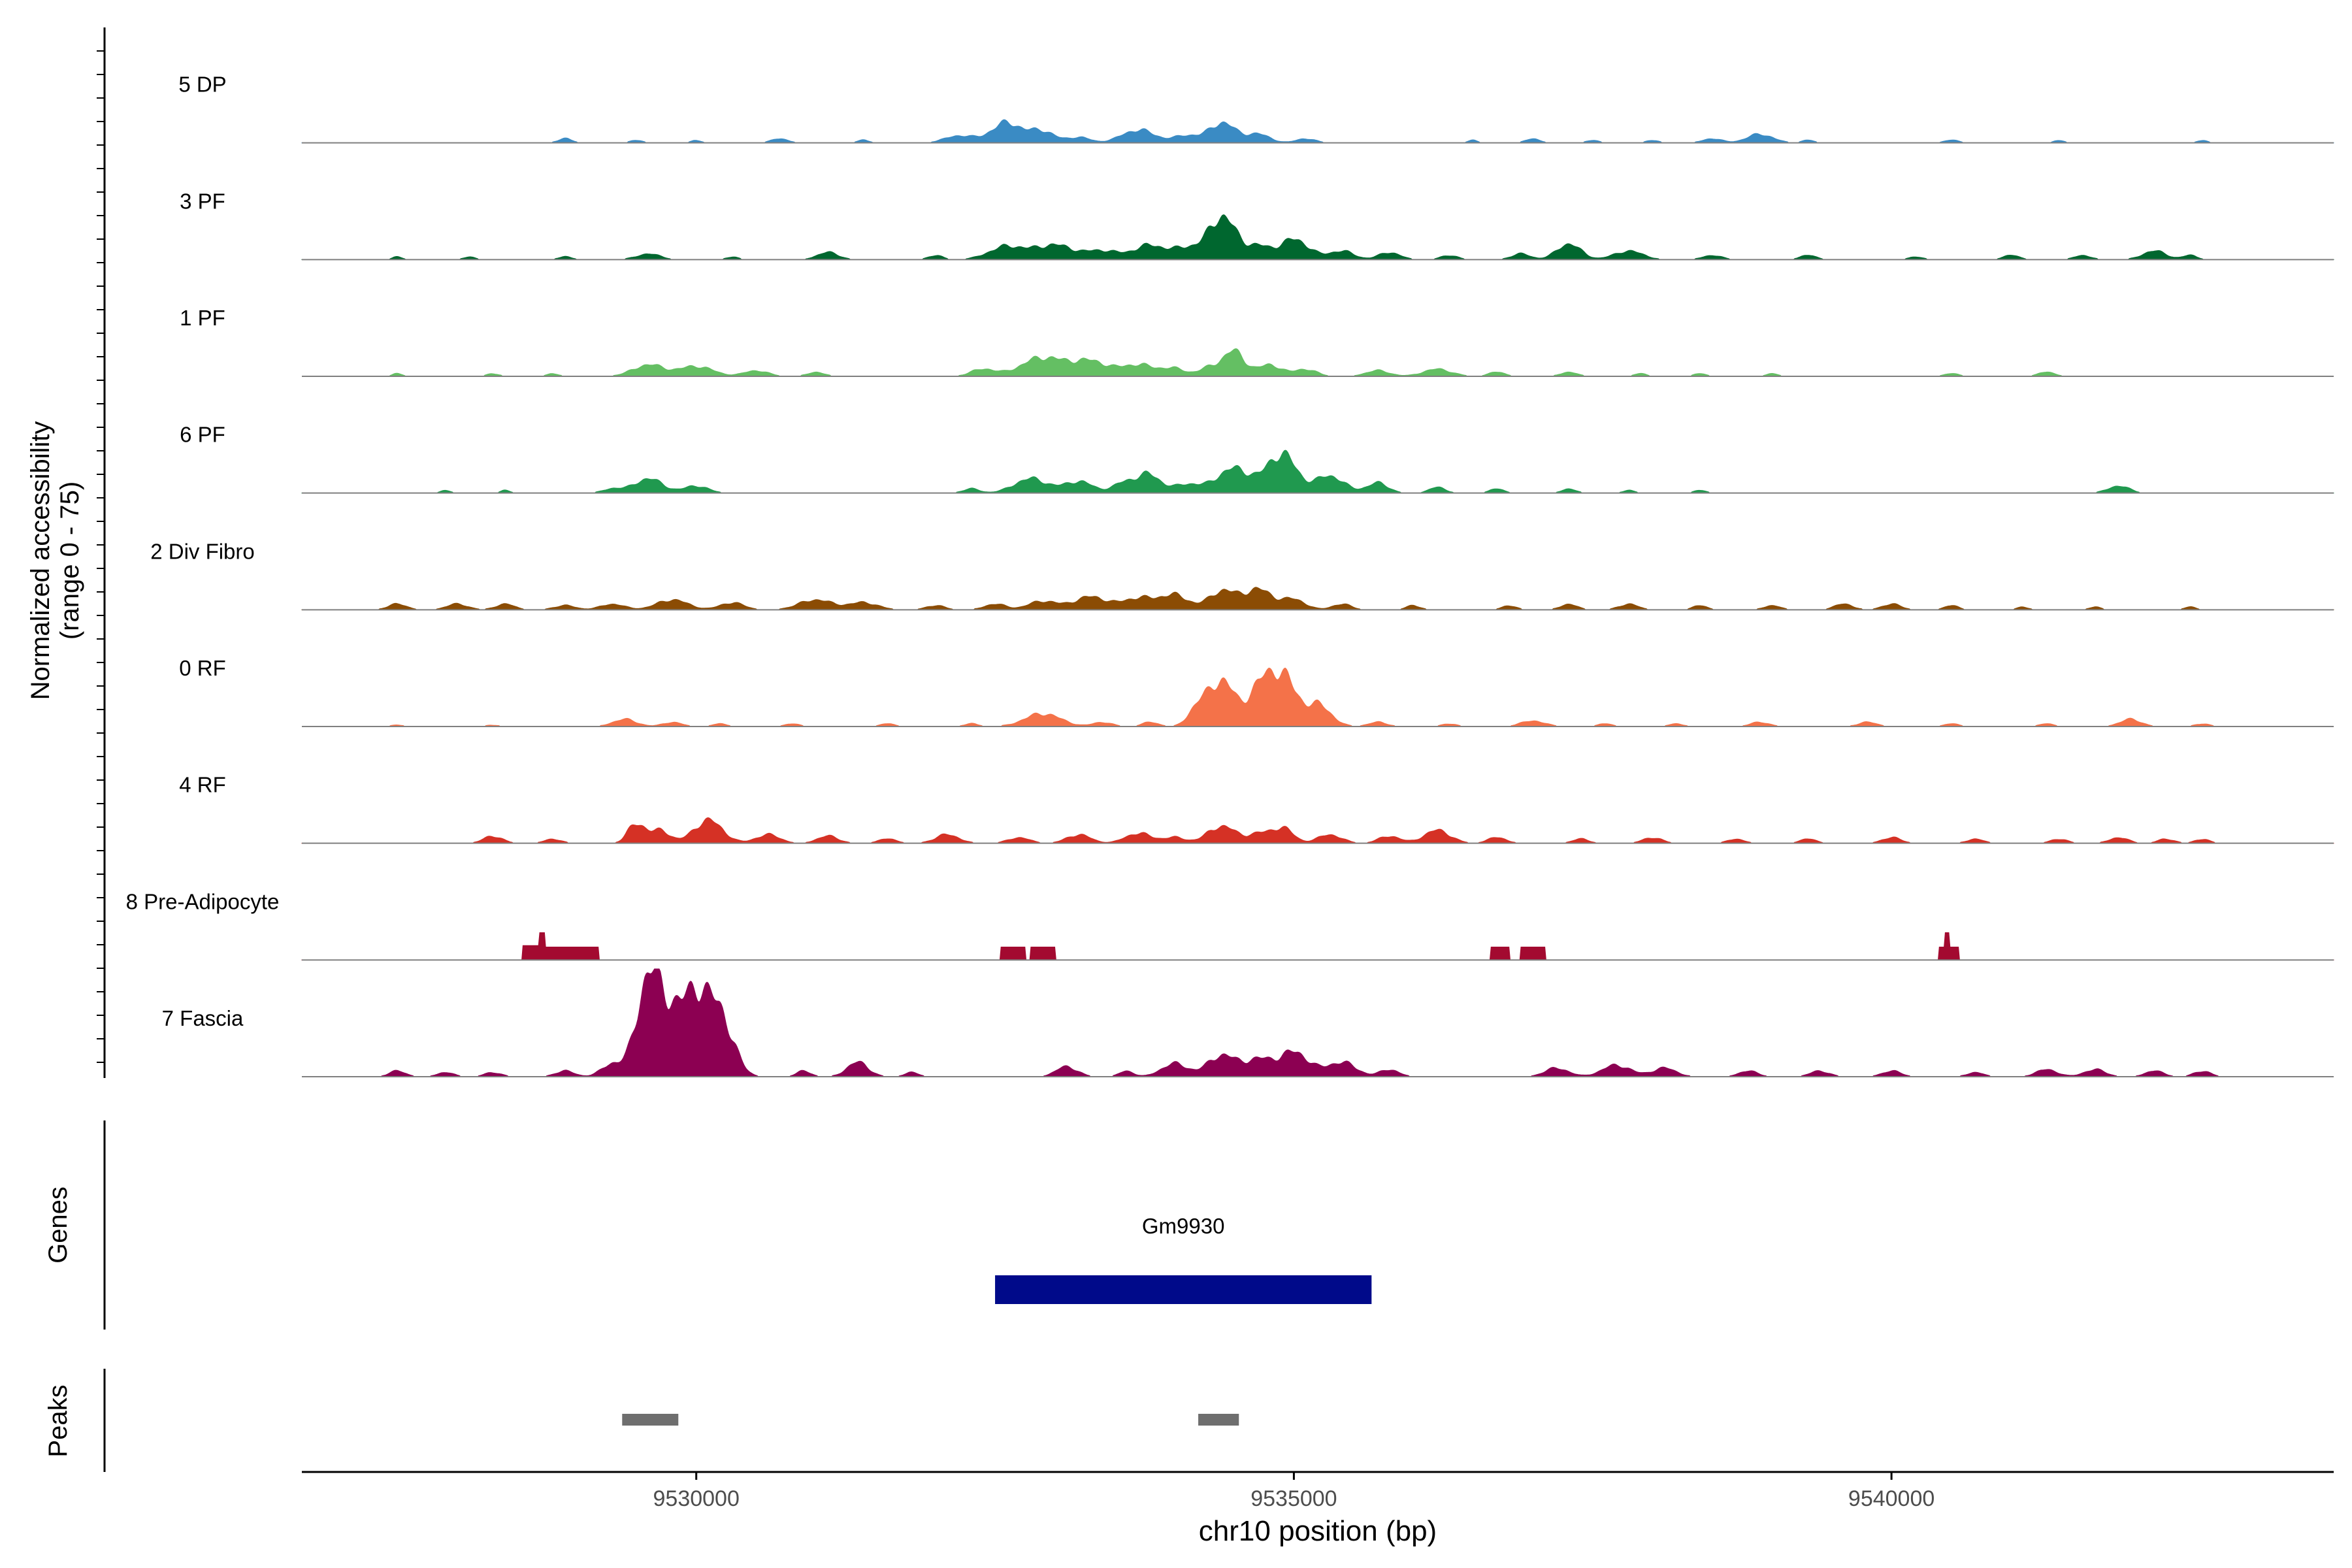  Describe the element at coordinates (203, 901) in the screenshot. I see `track-label: 8 Pre-Adipocyte` at that location.